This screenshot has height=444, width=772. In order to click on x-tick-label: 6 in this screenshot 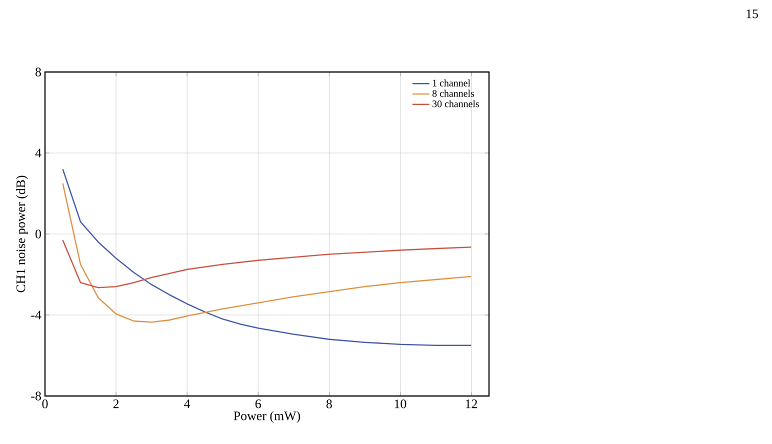, I will do `click(258, 404)`.